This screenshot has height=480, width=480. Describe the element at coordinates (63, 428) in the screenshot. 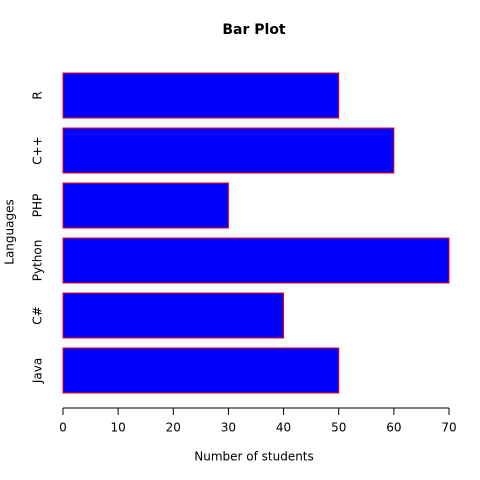

I see `x-tick-label: 0` at that location.